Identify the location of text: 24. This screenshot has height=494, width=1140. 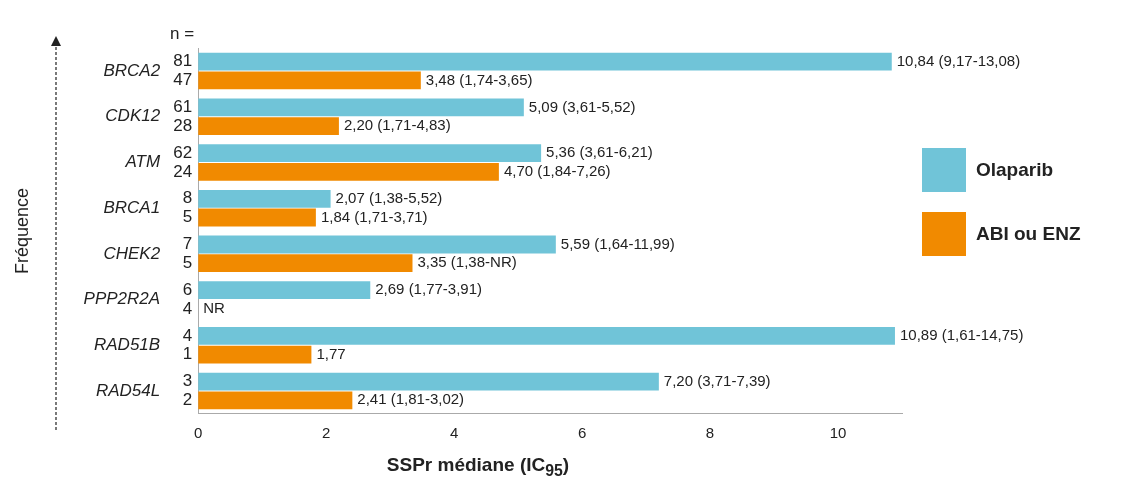
(183, 171).